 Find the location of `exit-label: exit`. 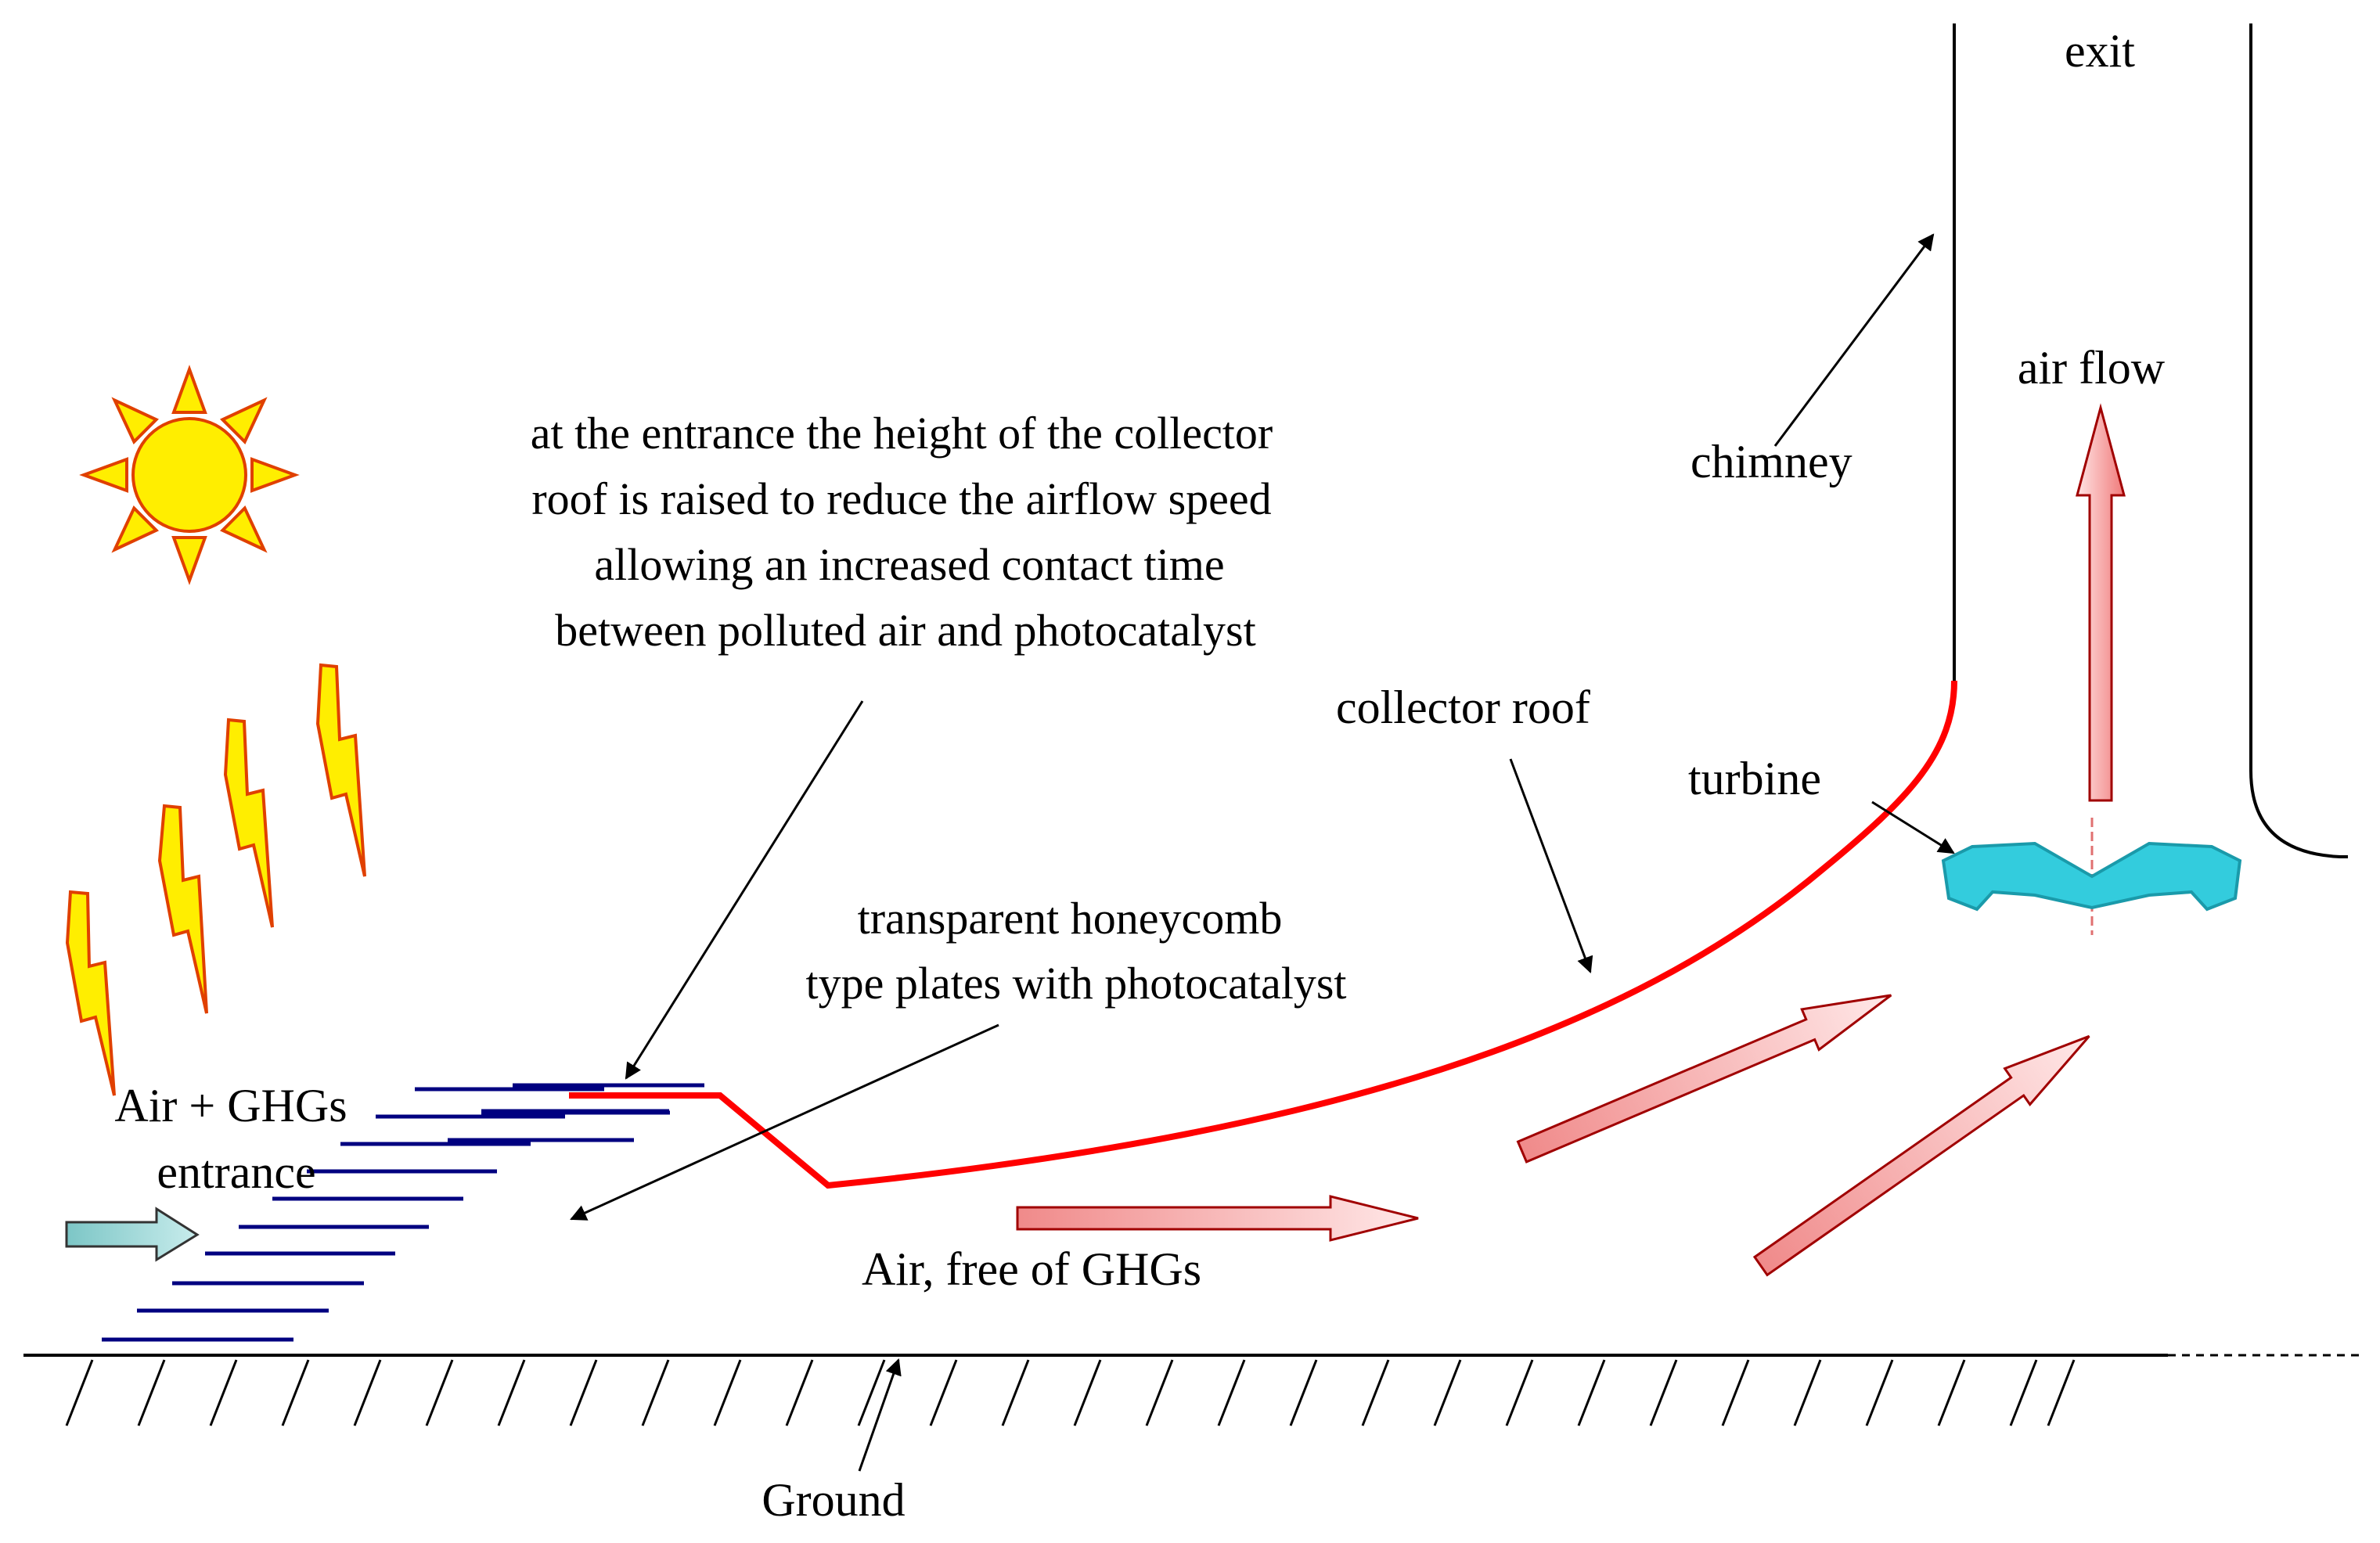

exit-label: exit is located at coordinates (2100, 51).